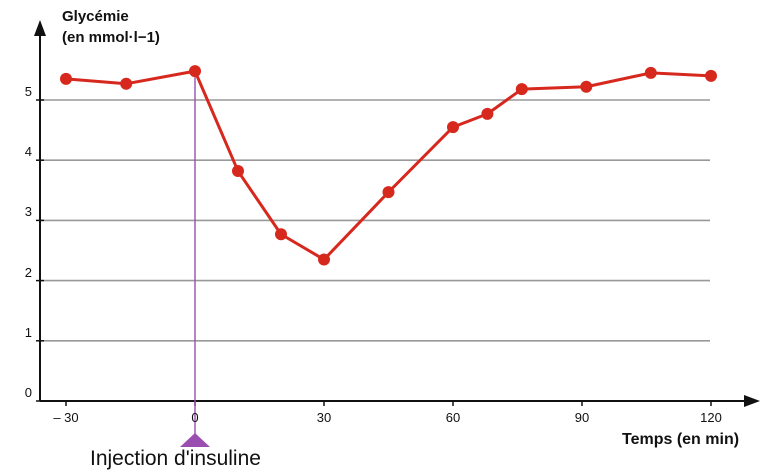  What do you see at coordinates (111, 27) in the screenshot?
I see `y-axis-label: Glycémie (en mmol·l−1)` at bounding box center [111, 27].